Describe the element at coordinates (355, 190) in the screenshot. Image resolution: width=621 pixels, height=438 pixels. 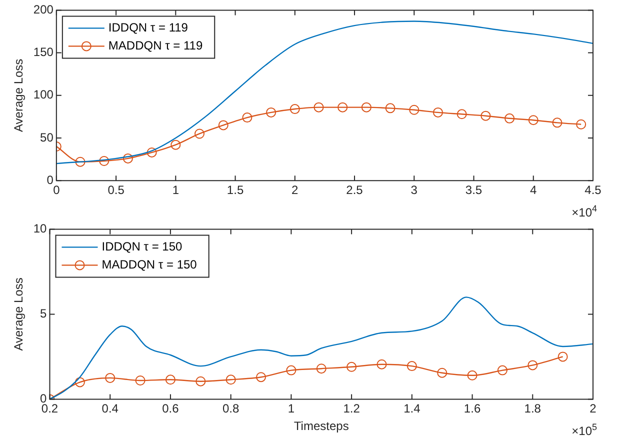
I see `x-tick-label: 2.5` at that location.